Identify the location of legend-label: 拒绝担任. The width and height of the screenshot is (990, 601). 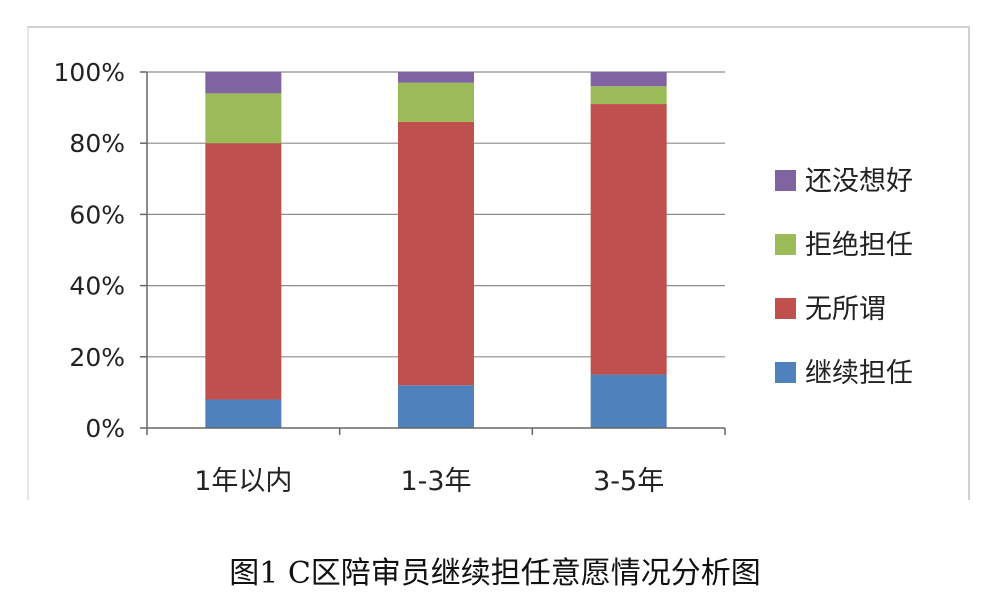
(859, 245).